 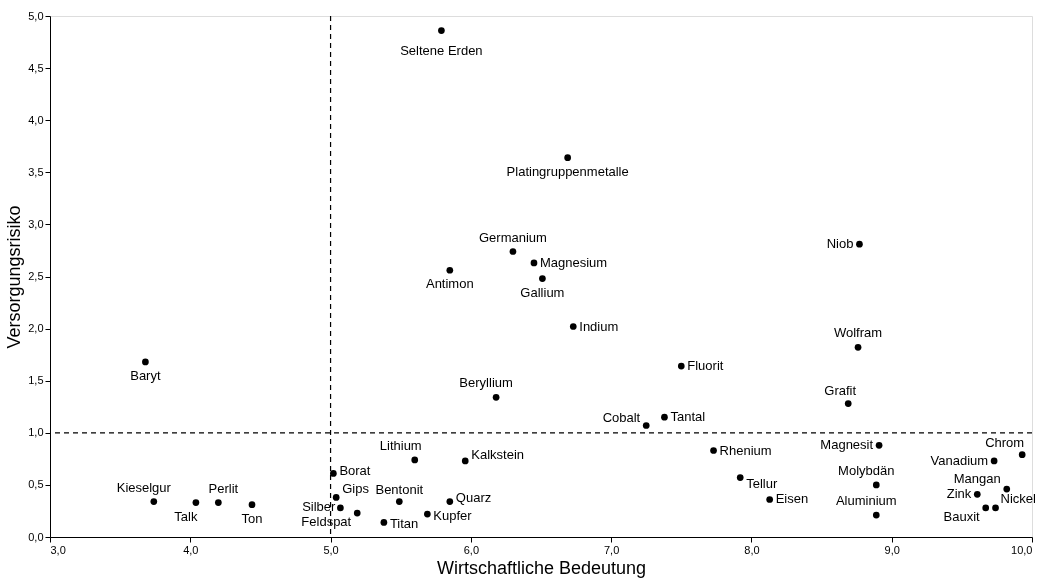 What do you see at coordinates (36, 171) in the screenshot?
I see `y-tick-label: 3,5` at bounding box center [36, 171].